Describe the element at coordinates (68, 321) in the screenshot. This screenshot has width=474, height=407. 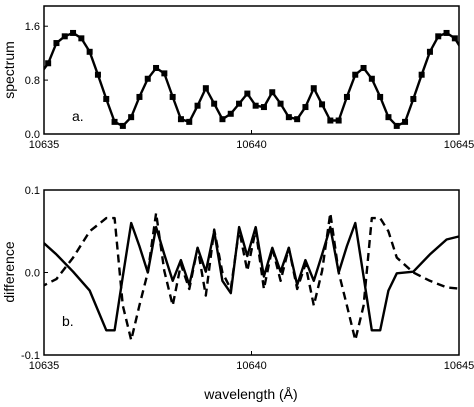
I see `panel-b-label: b.` at that location.